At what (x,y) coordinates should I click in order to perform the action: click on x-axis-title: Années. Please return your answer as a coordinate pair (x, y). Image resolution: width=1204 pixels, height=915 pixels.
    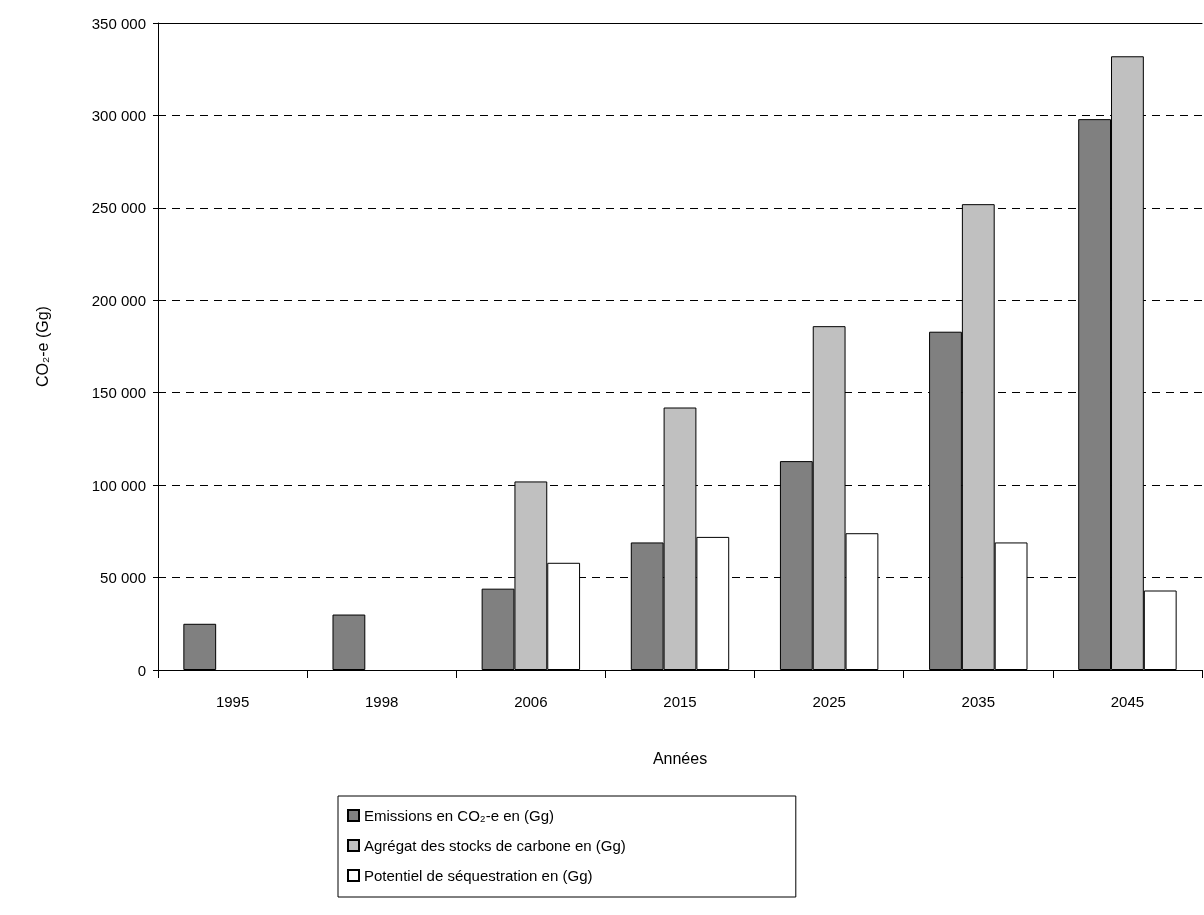
    Looking at the image, I should click on (680, 758).